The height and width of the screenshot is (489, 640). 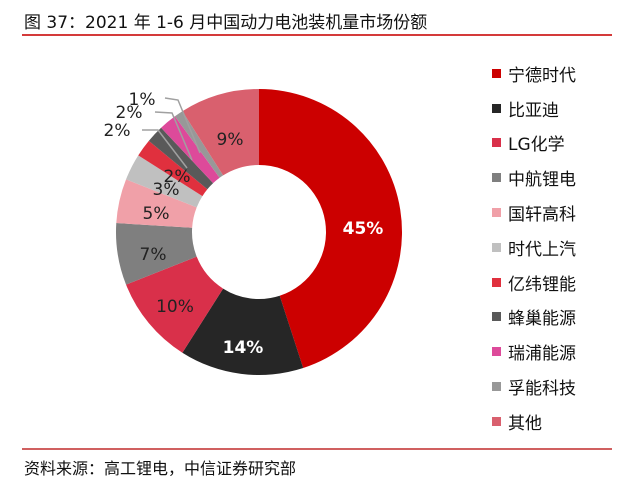 I want to click on legend-item: 中航锂电, so click(x=534, y=177).